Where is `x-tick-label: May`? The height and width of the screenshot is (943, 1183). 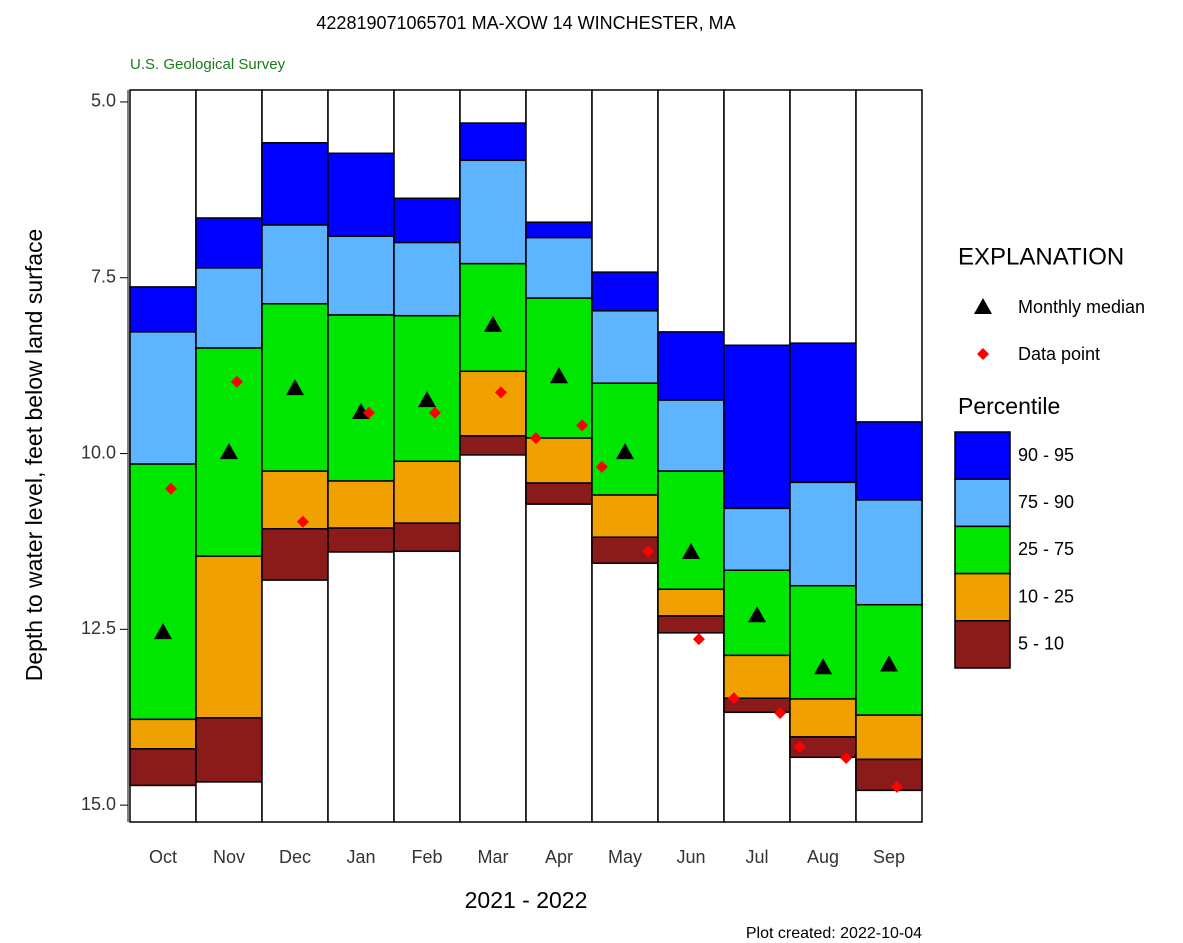
x-tick-label: May is located at coordinates (625, 857).